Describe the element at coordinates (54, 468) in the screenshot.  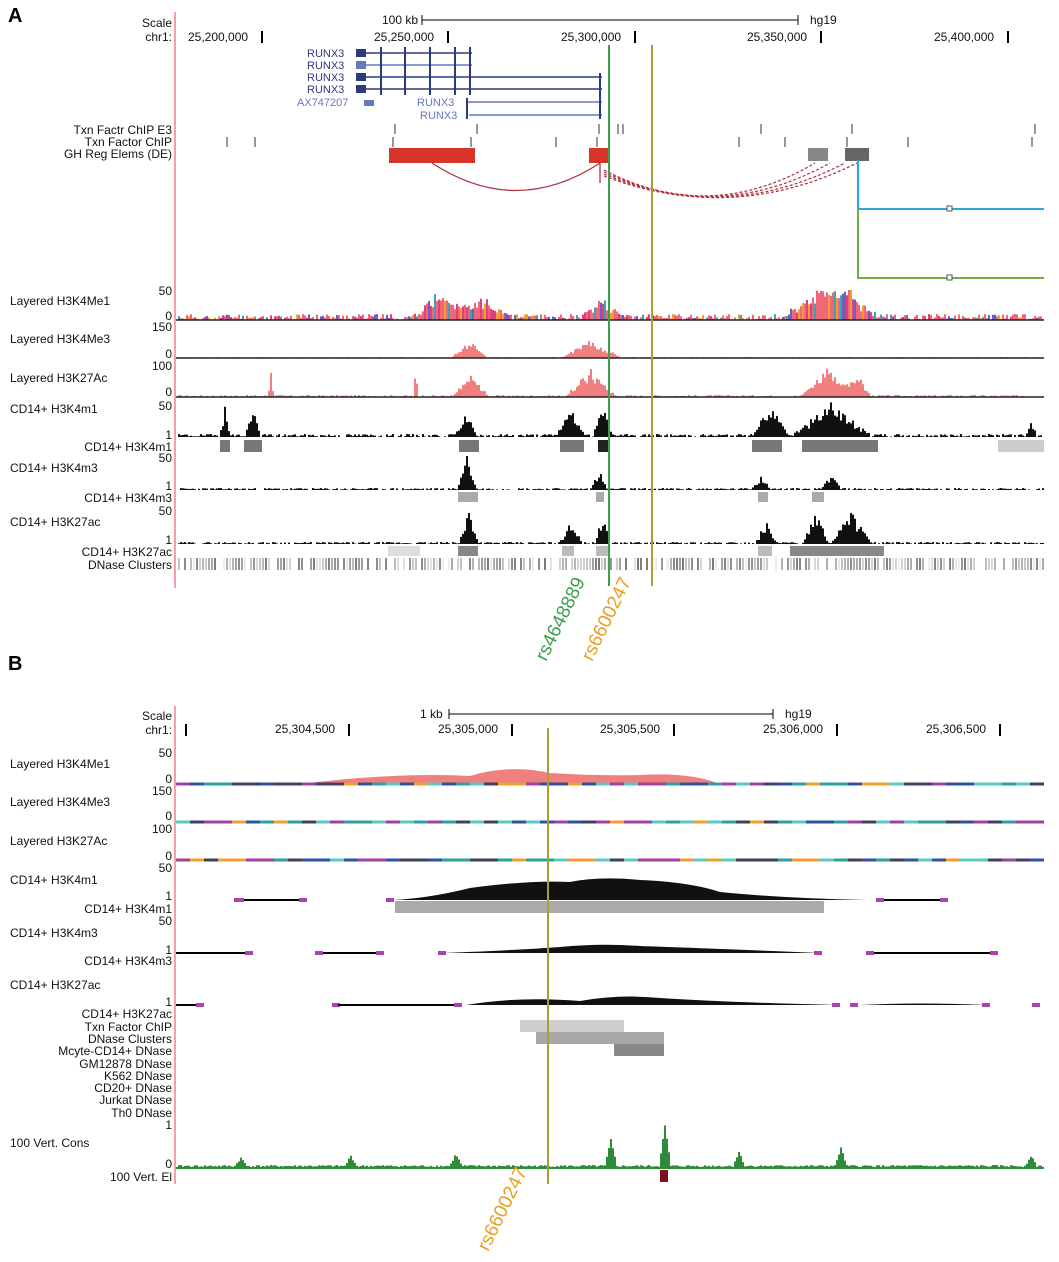
I see `track-label: CD14+ H3K4m3` at that location.